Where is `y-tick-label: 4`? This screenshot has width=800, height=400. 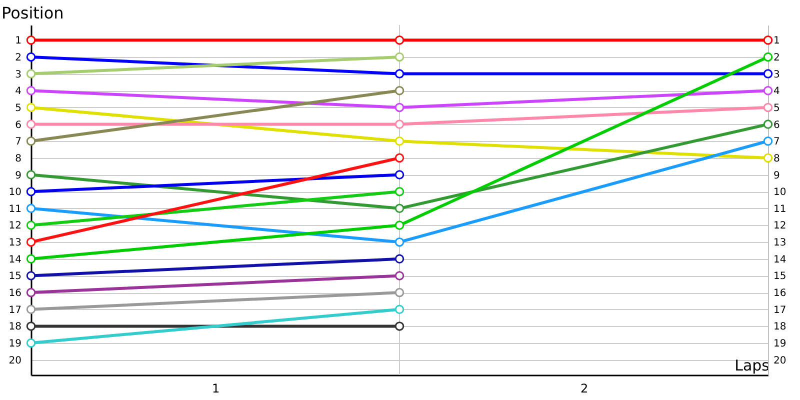 y-tick-label: 4 is located at coordinates (18, 92).